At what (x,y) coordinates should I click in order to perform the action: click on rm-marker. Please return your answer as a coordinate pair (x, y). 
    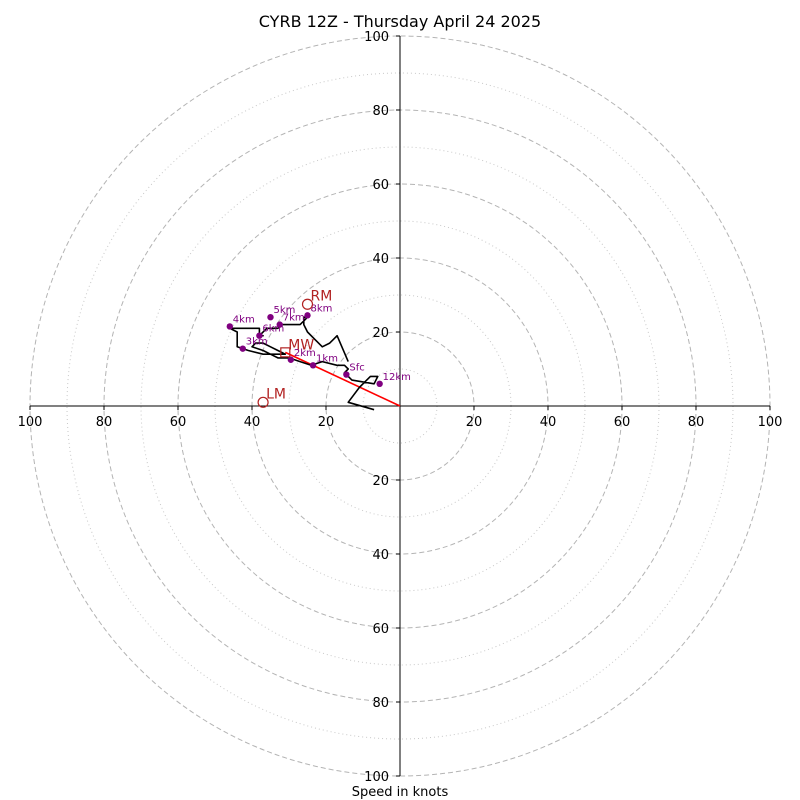
    Looking at the image, I should click on (307, 304).